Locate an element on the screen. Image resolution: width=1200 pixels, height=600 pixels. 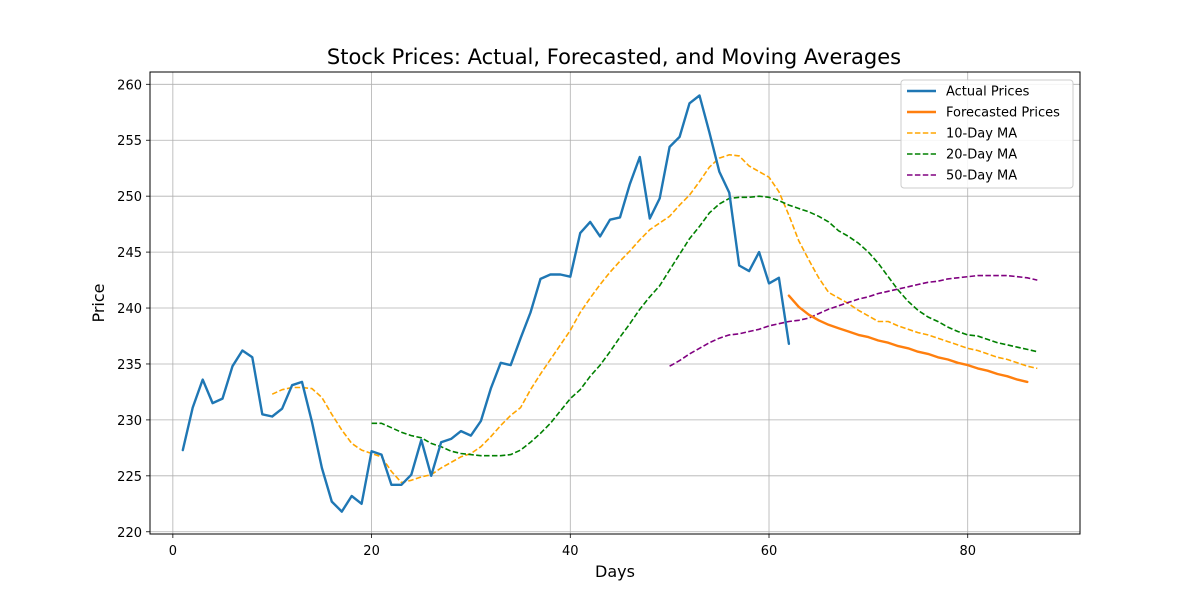
y-axis-ticks: 220 225 230 235 240 245 250 255 260 is located at coordinates (133, 309).